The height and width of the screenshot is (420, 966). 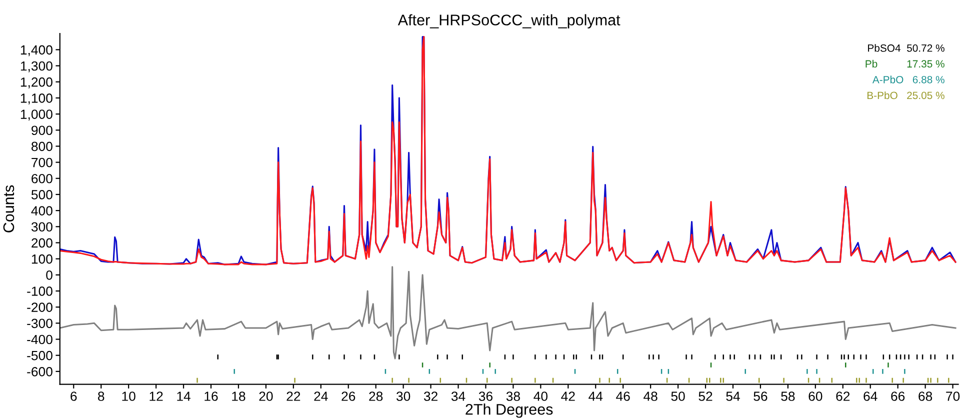 What do you see at coordinates (925, 396) in the screenshot?
I see `x-tick-label: 68` at bounding box center [925, 396].